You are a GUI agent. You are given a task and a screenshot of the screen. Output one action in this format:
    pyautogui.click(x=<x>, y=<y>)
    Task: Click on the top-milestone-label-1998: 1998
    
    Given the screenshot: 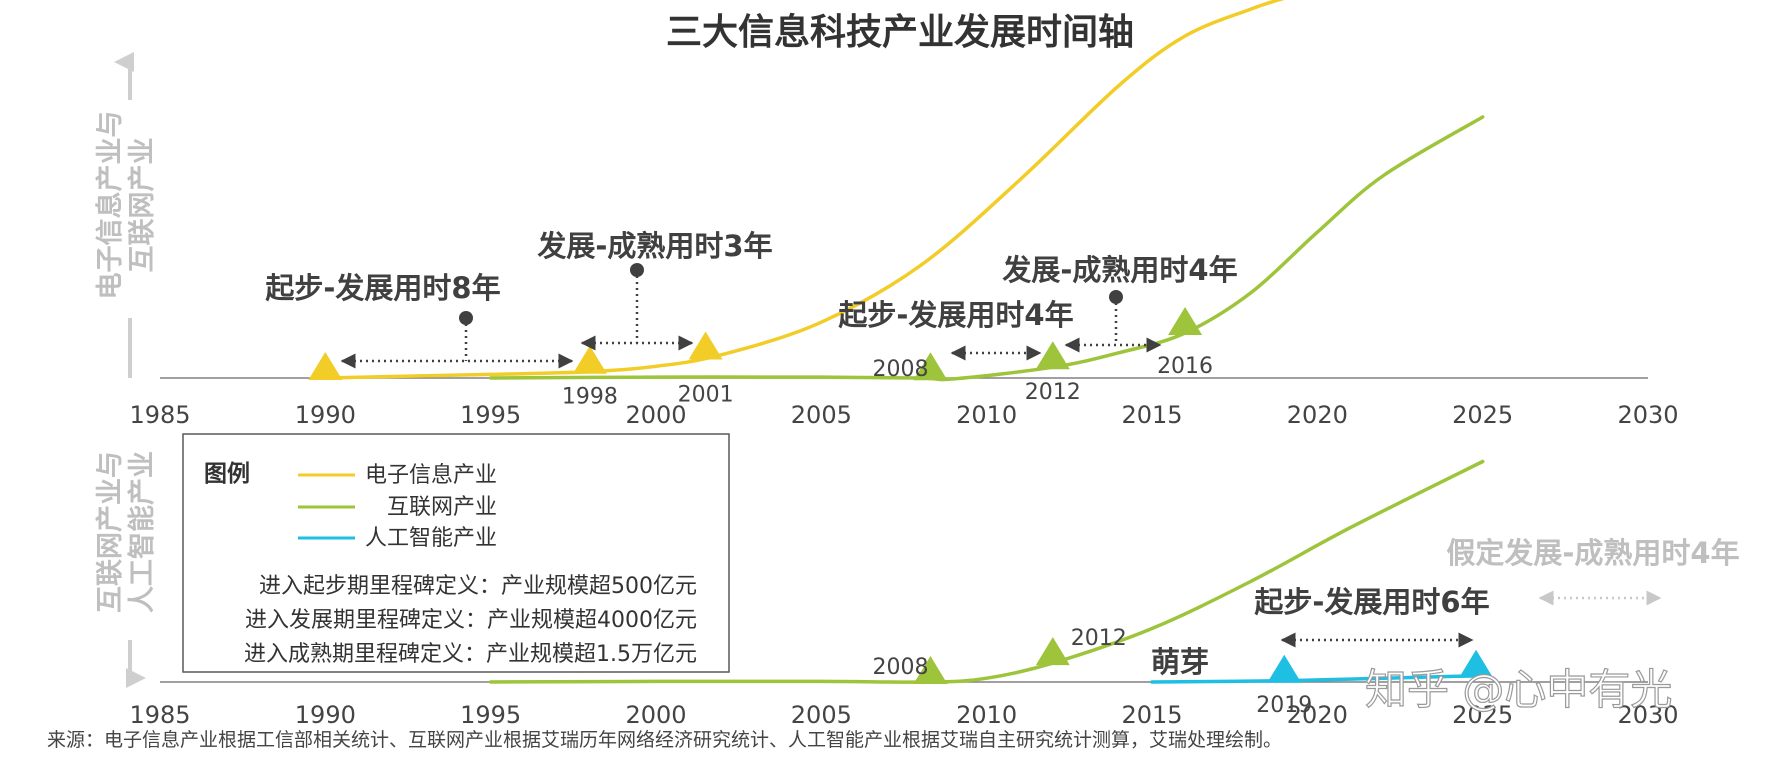 What is the action you would take?
    pyautogui.click(x=590, y=397)
    